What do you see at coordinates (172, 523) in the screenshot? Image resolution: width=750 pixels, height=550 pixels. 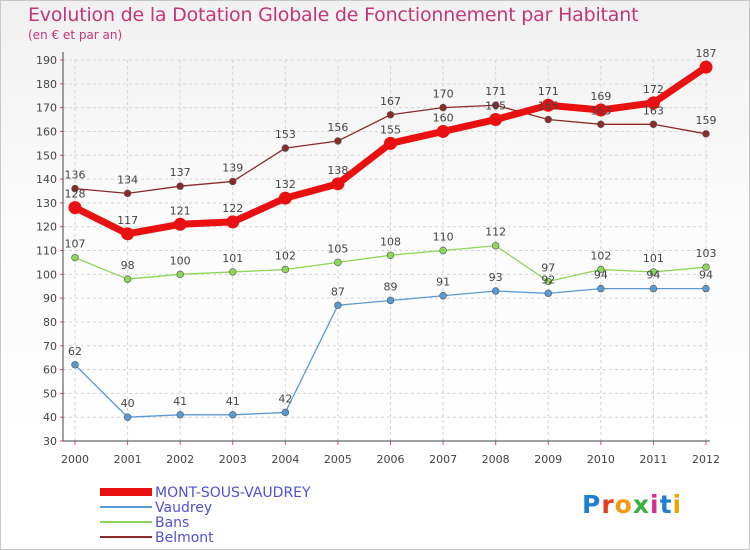 I see `legend-label-bans: Bans` at bounding box center [172, 523].